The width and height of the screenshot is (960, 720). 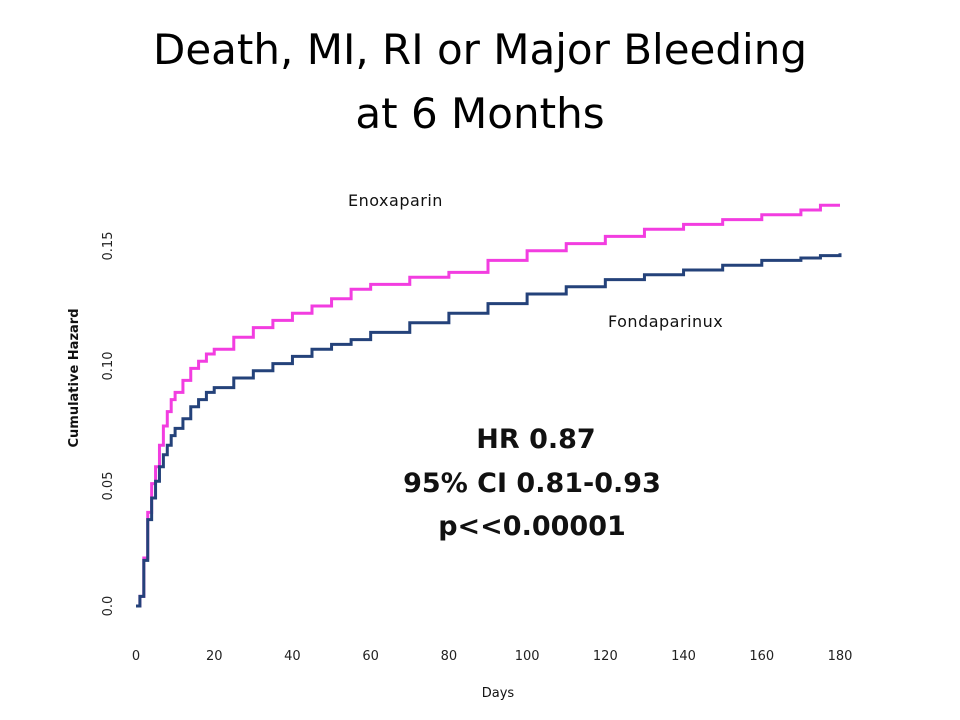 What do you see at coordinates (683, 656) in the screenshot?
I see `x-tick-label: 140` at bounding box center [683, 656].